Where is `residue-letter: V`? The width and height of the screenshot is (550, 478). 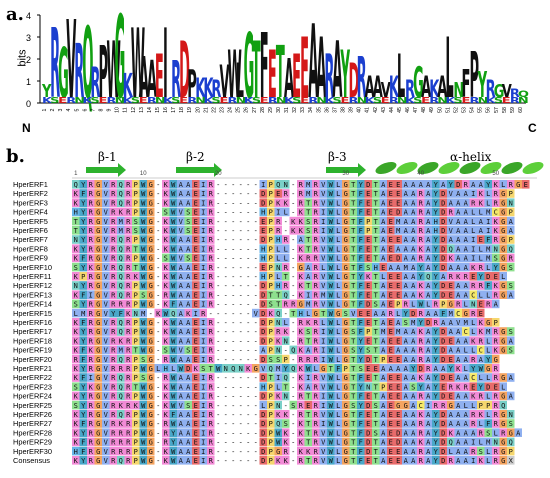 residue-letter: V is located at coordinates (181, 406).